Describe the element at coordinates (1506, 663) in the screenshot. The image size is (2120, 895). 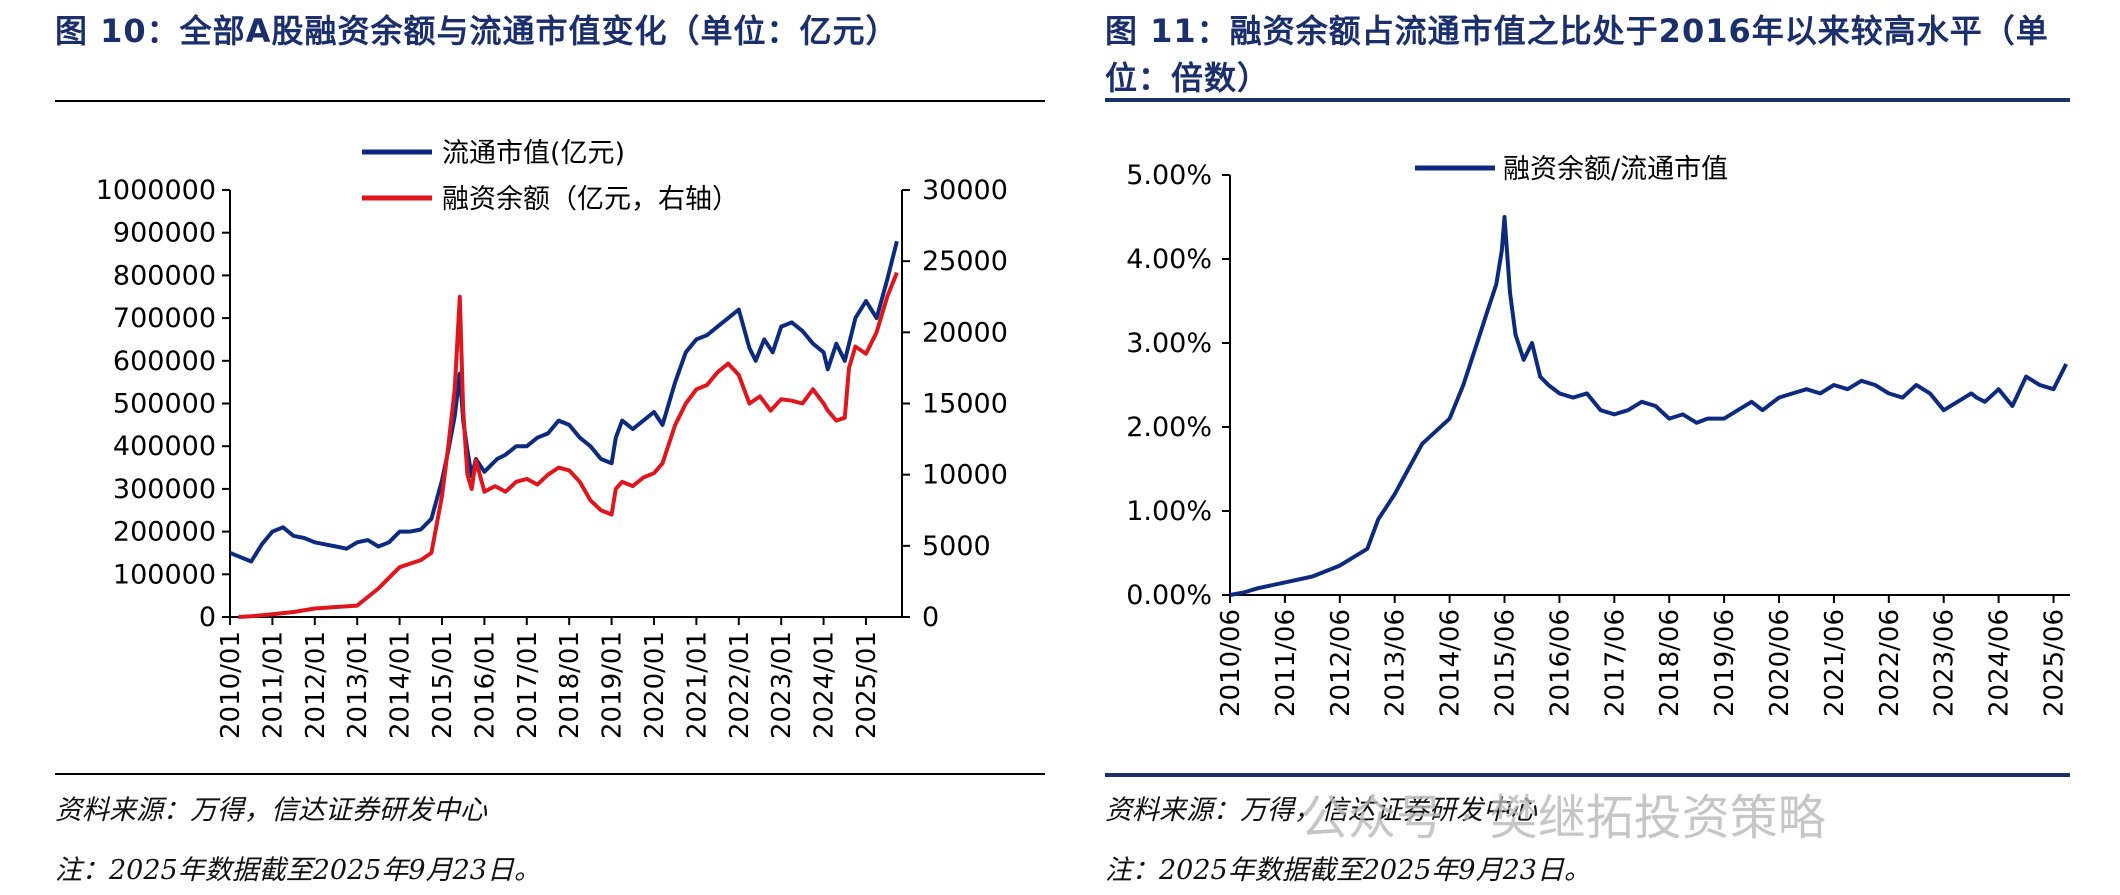
I see `right-x-tick-label: 2015/06` at that location.